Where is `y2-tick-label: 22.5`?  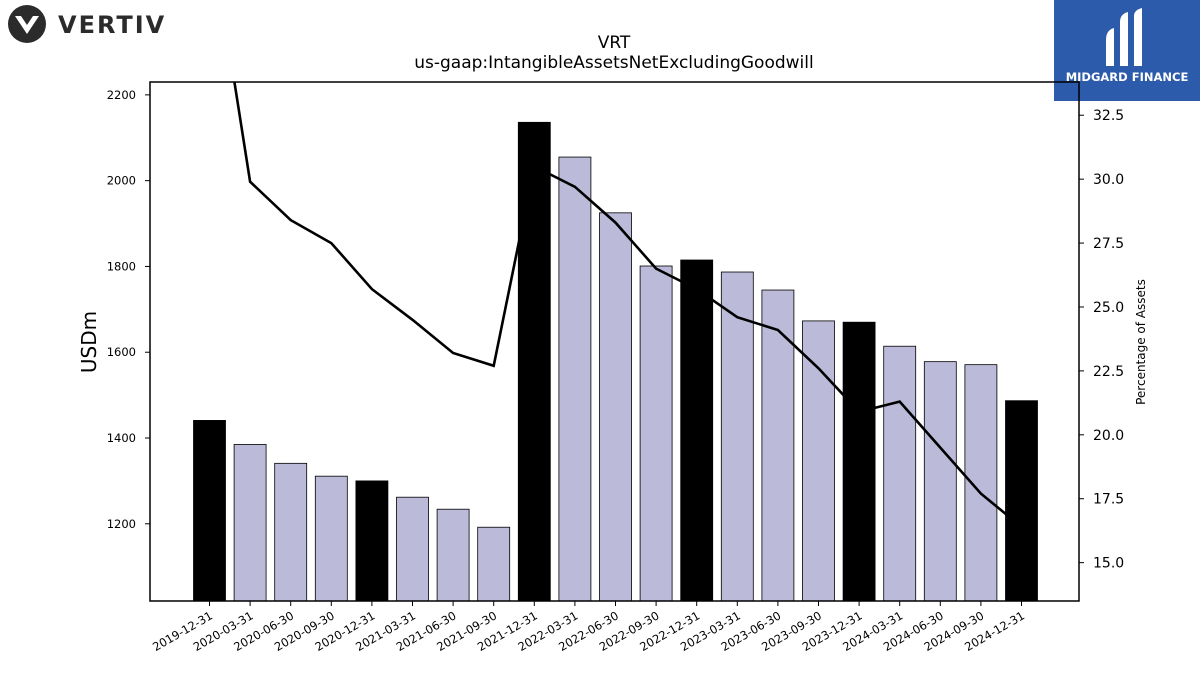
y2-tick-label: 22.5 is located at coordinates (1108, 372).